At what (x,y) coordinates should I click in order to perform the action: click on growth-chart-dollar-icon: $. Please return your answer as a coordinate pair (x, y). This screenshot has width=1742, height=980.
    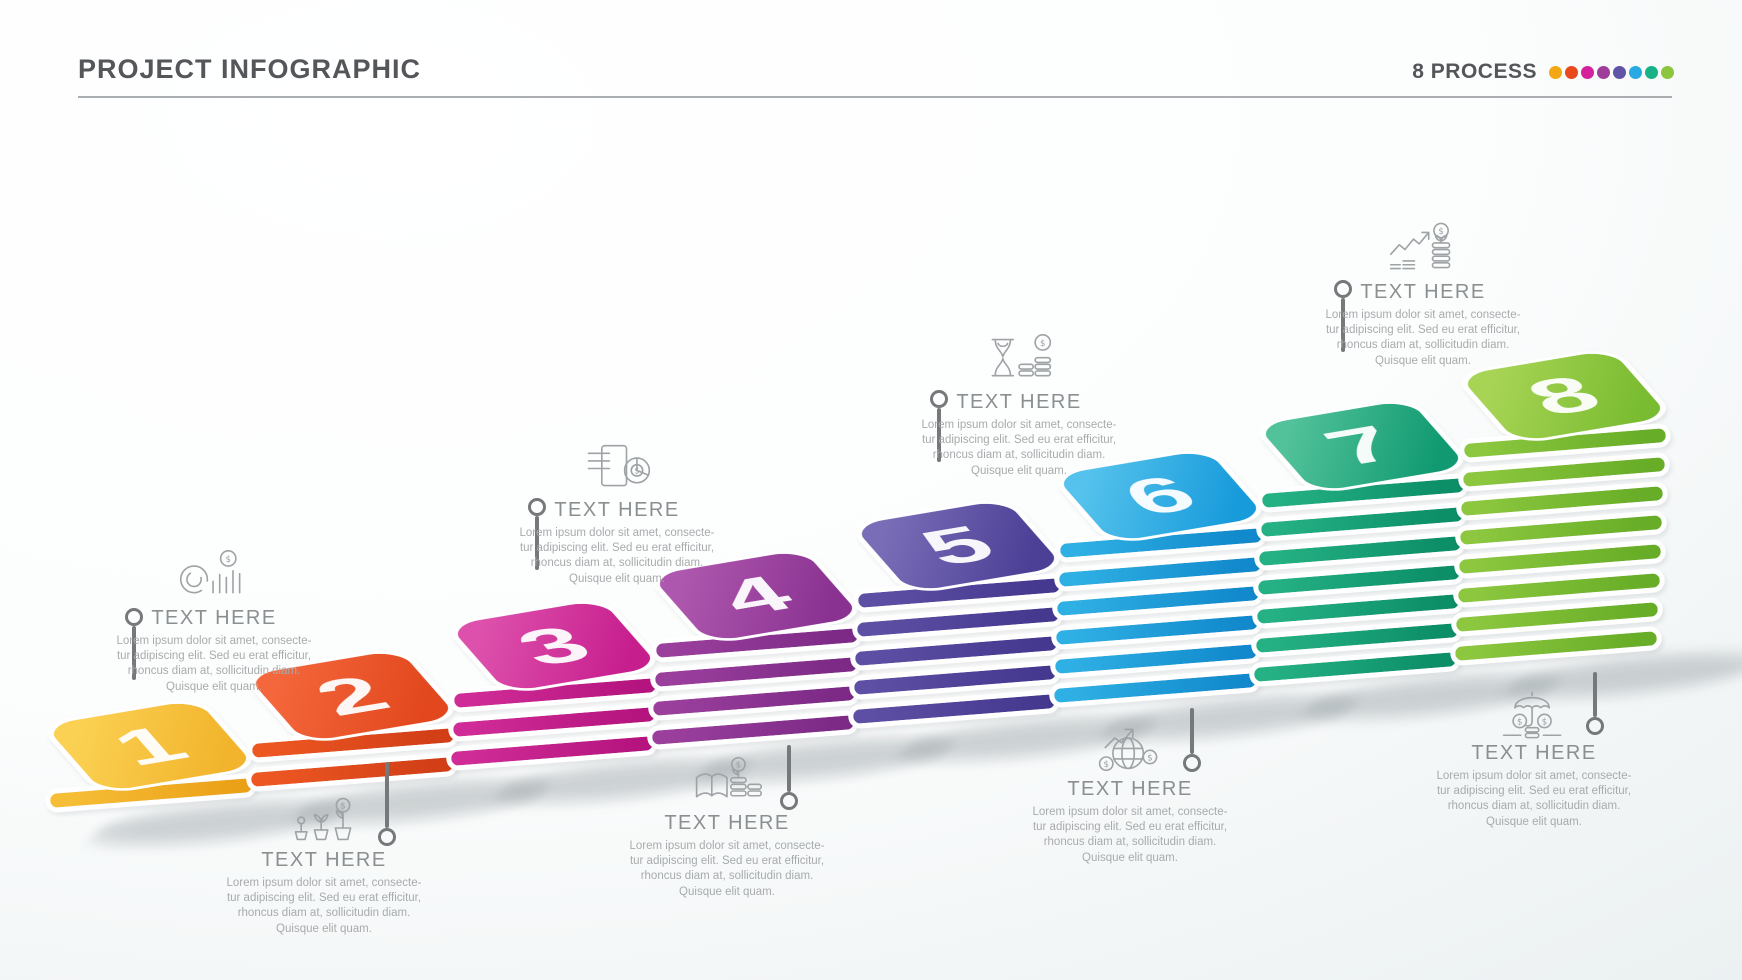
    Looking at the image, I should click on (1420, 246).